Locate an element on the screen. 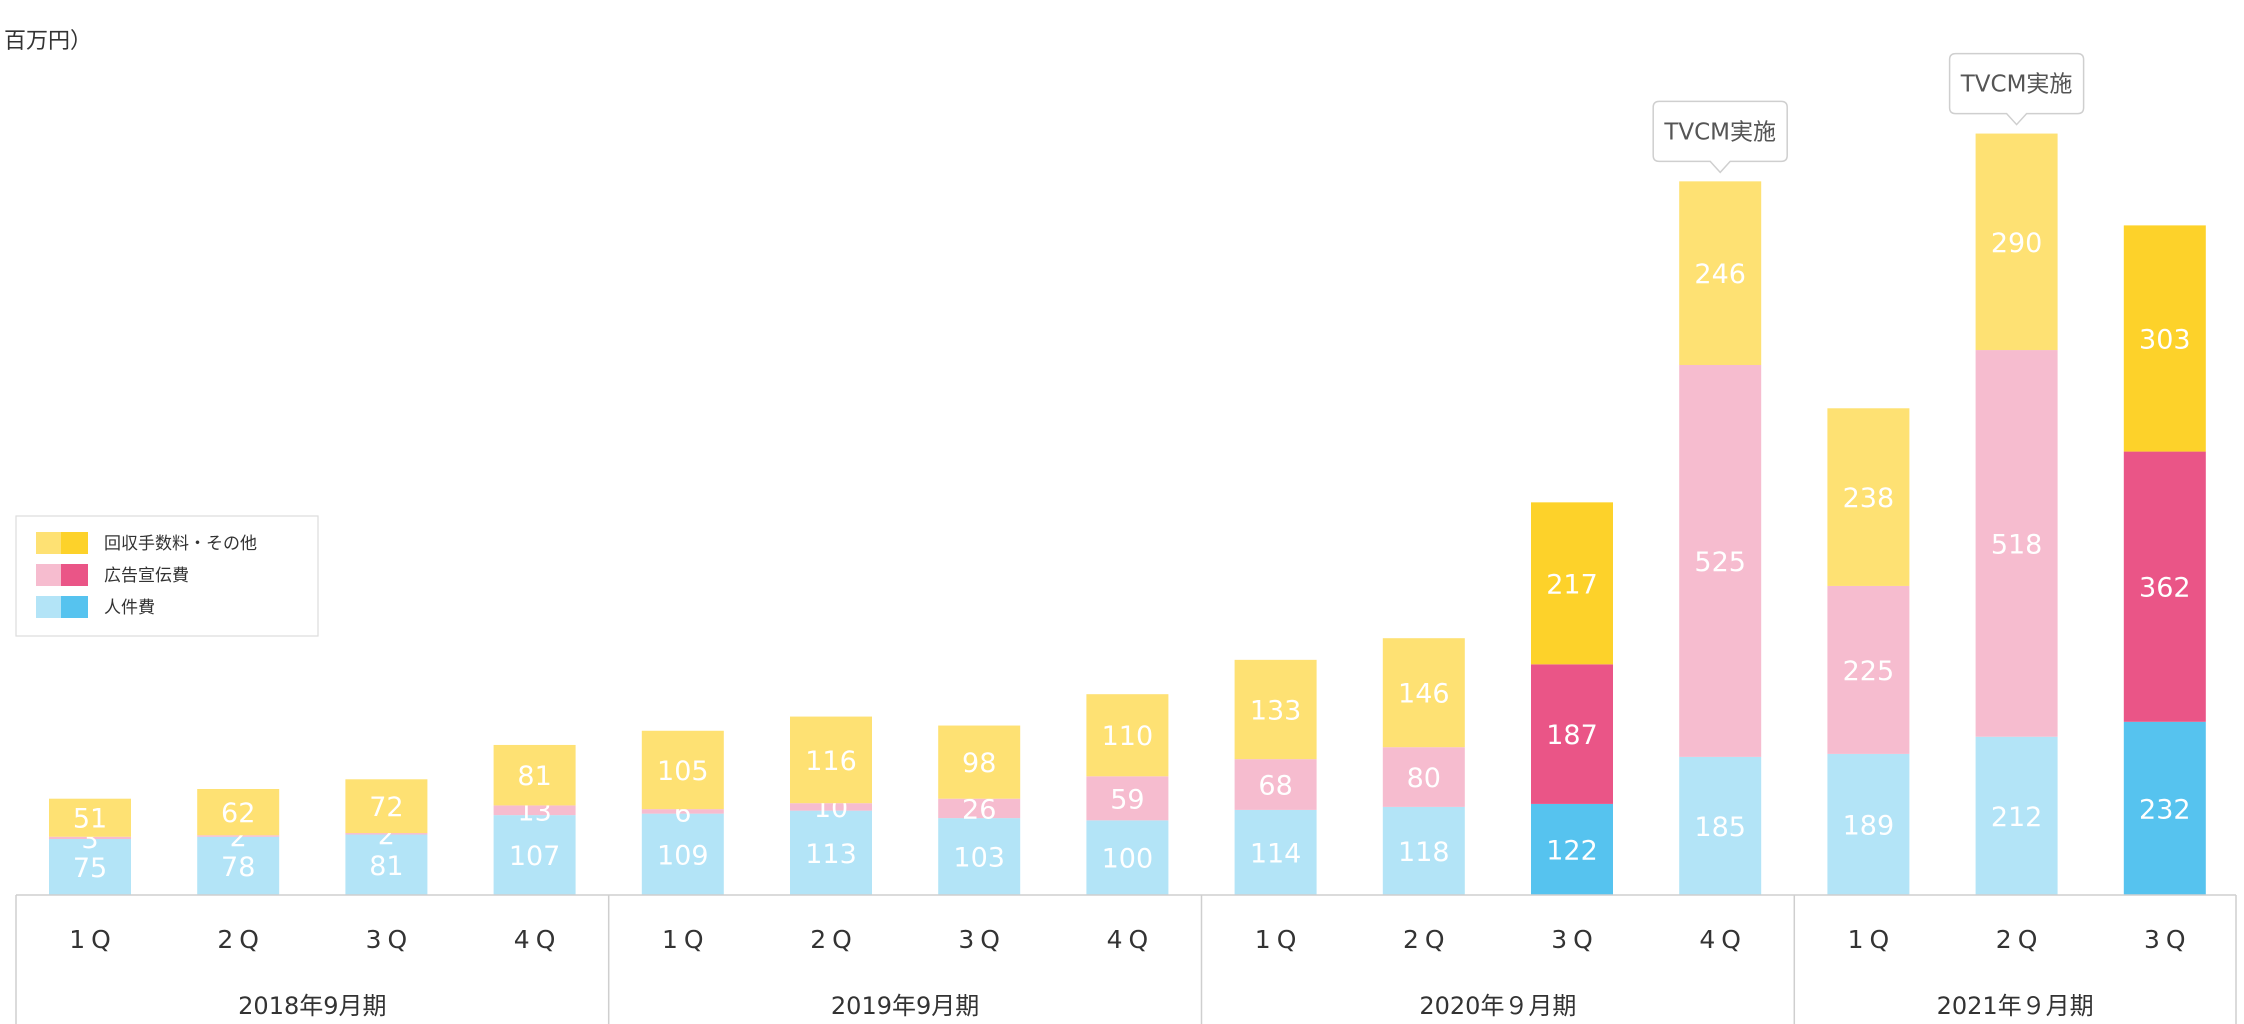 Image resolution: width=2244 pixels, height=1024 pixels. bar-value-label: 72 is located at coordinates (386, 807).